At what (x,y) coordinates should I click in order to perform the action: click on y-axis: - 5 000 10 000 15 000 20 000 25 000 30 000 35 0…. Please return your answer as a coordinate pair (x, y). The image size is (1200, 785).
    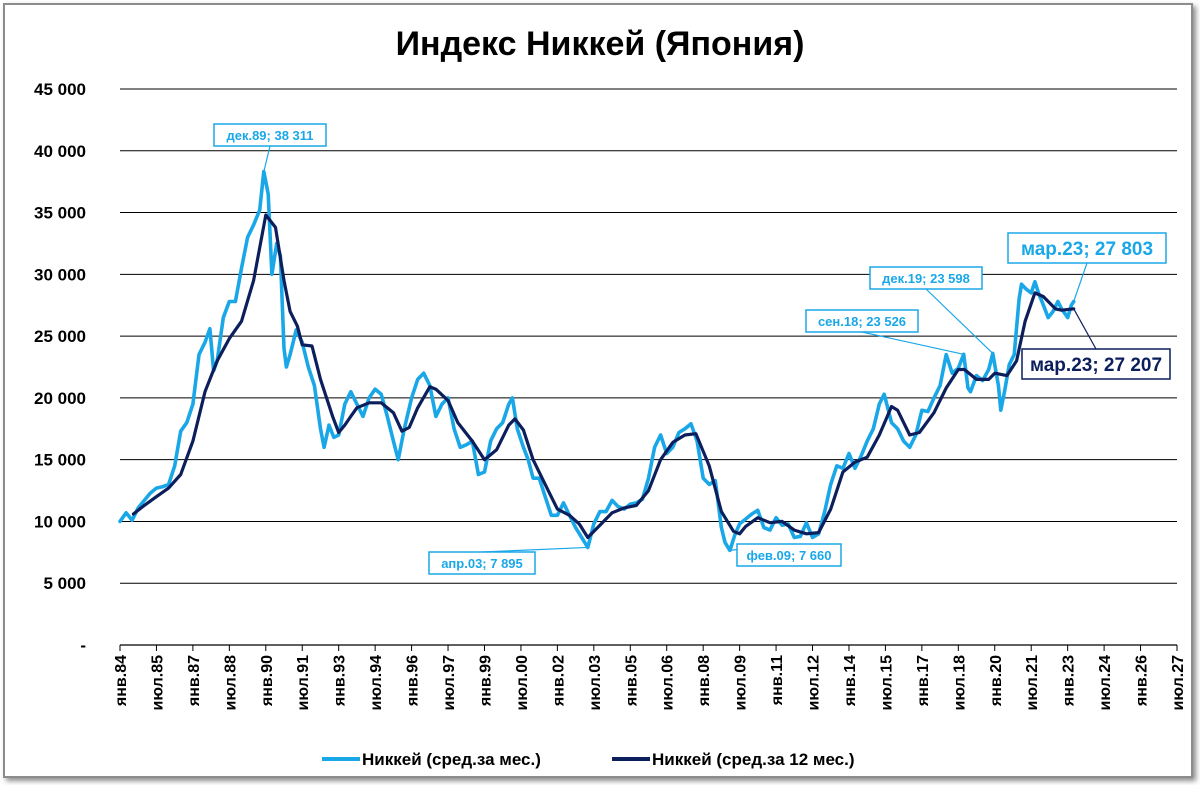
    Looking at the image, I should click on (60, 367).